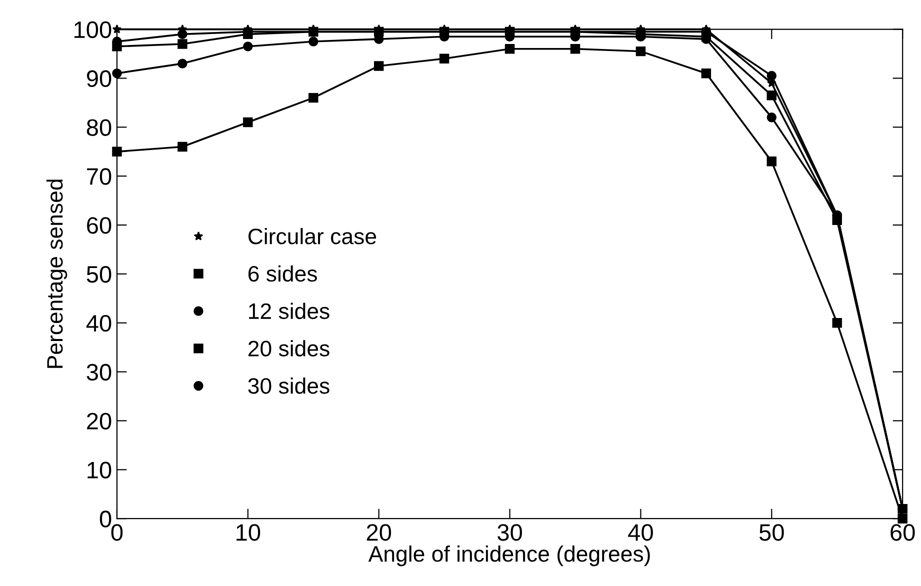 The height and width of the screenshot is (586, 921). I want to click on legend-label: Circular case, so click(312, 236).